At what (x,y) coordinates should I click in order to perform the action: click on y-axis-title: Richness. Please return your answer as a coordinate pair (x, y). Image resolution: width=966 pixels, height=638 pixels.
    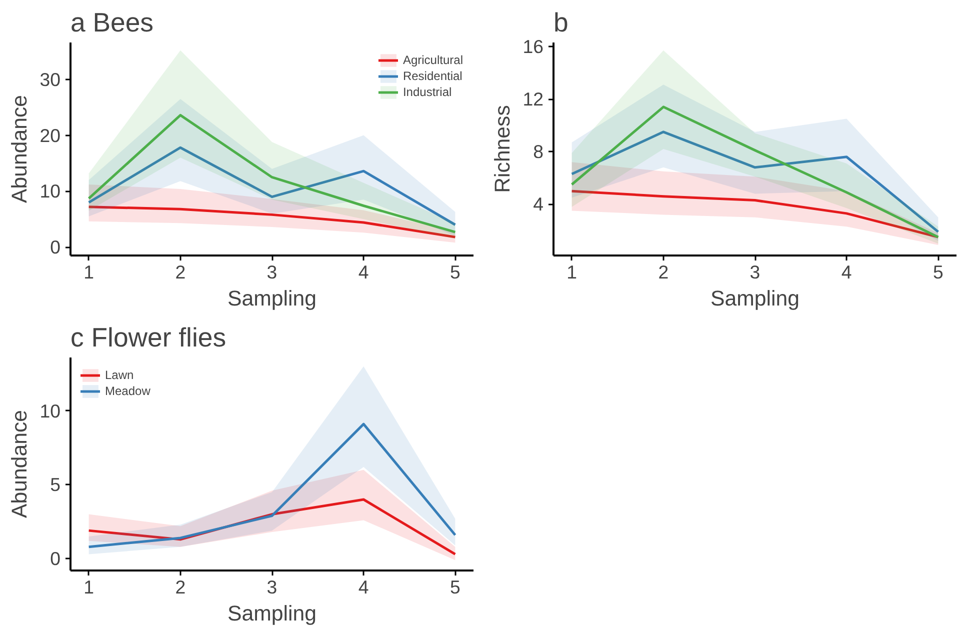
    Looking at the image, I should click on (502, 149).